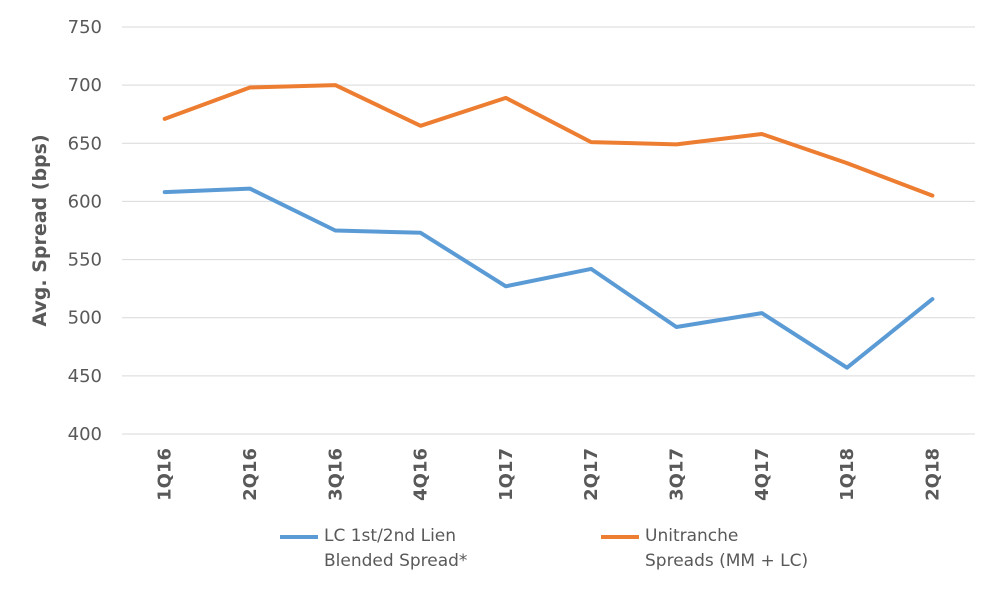  I want to click on y-tick-label: 600, so click(85, 201).